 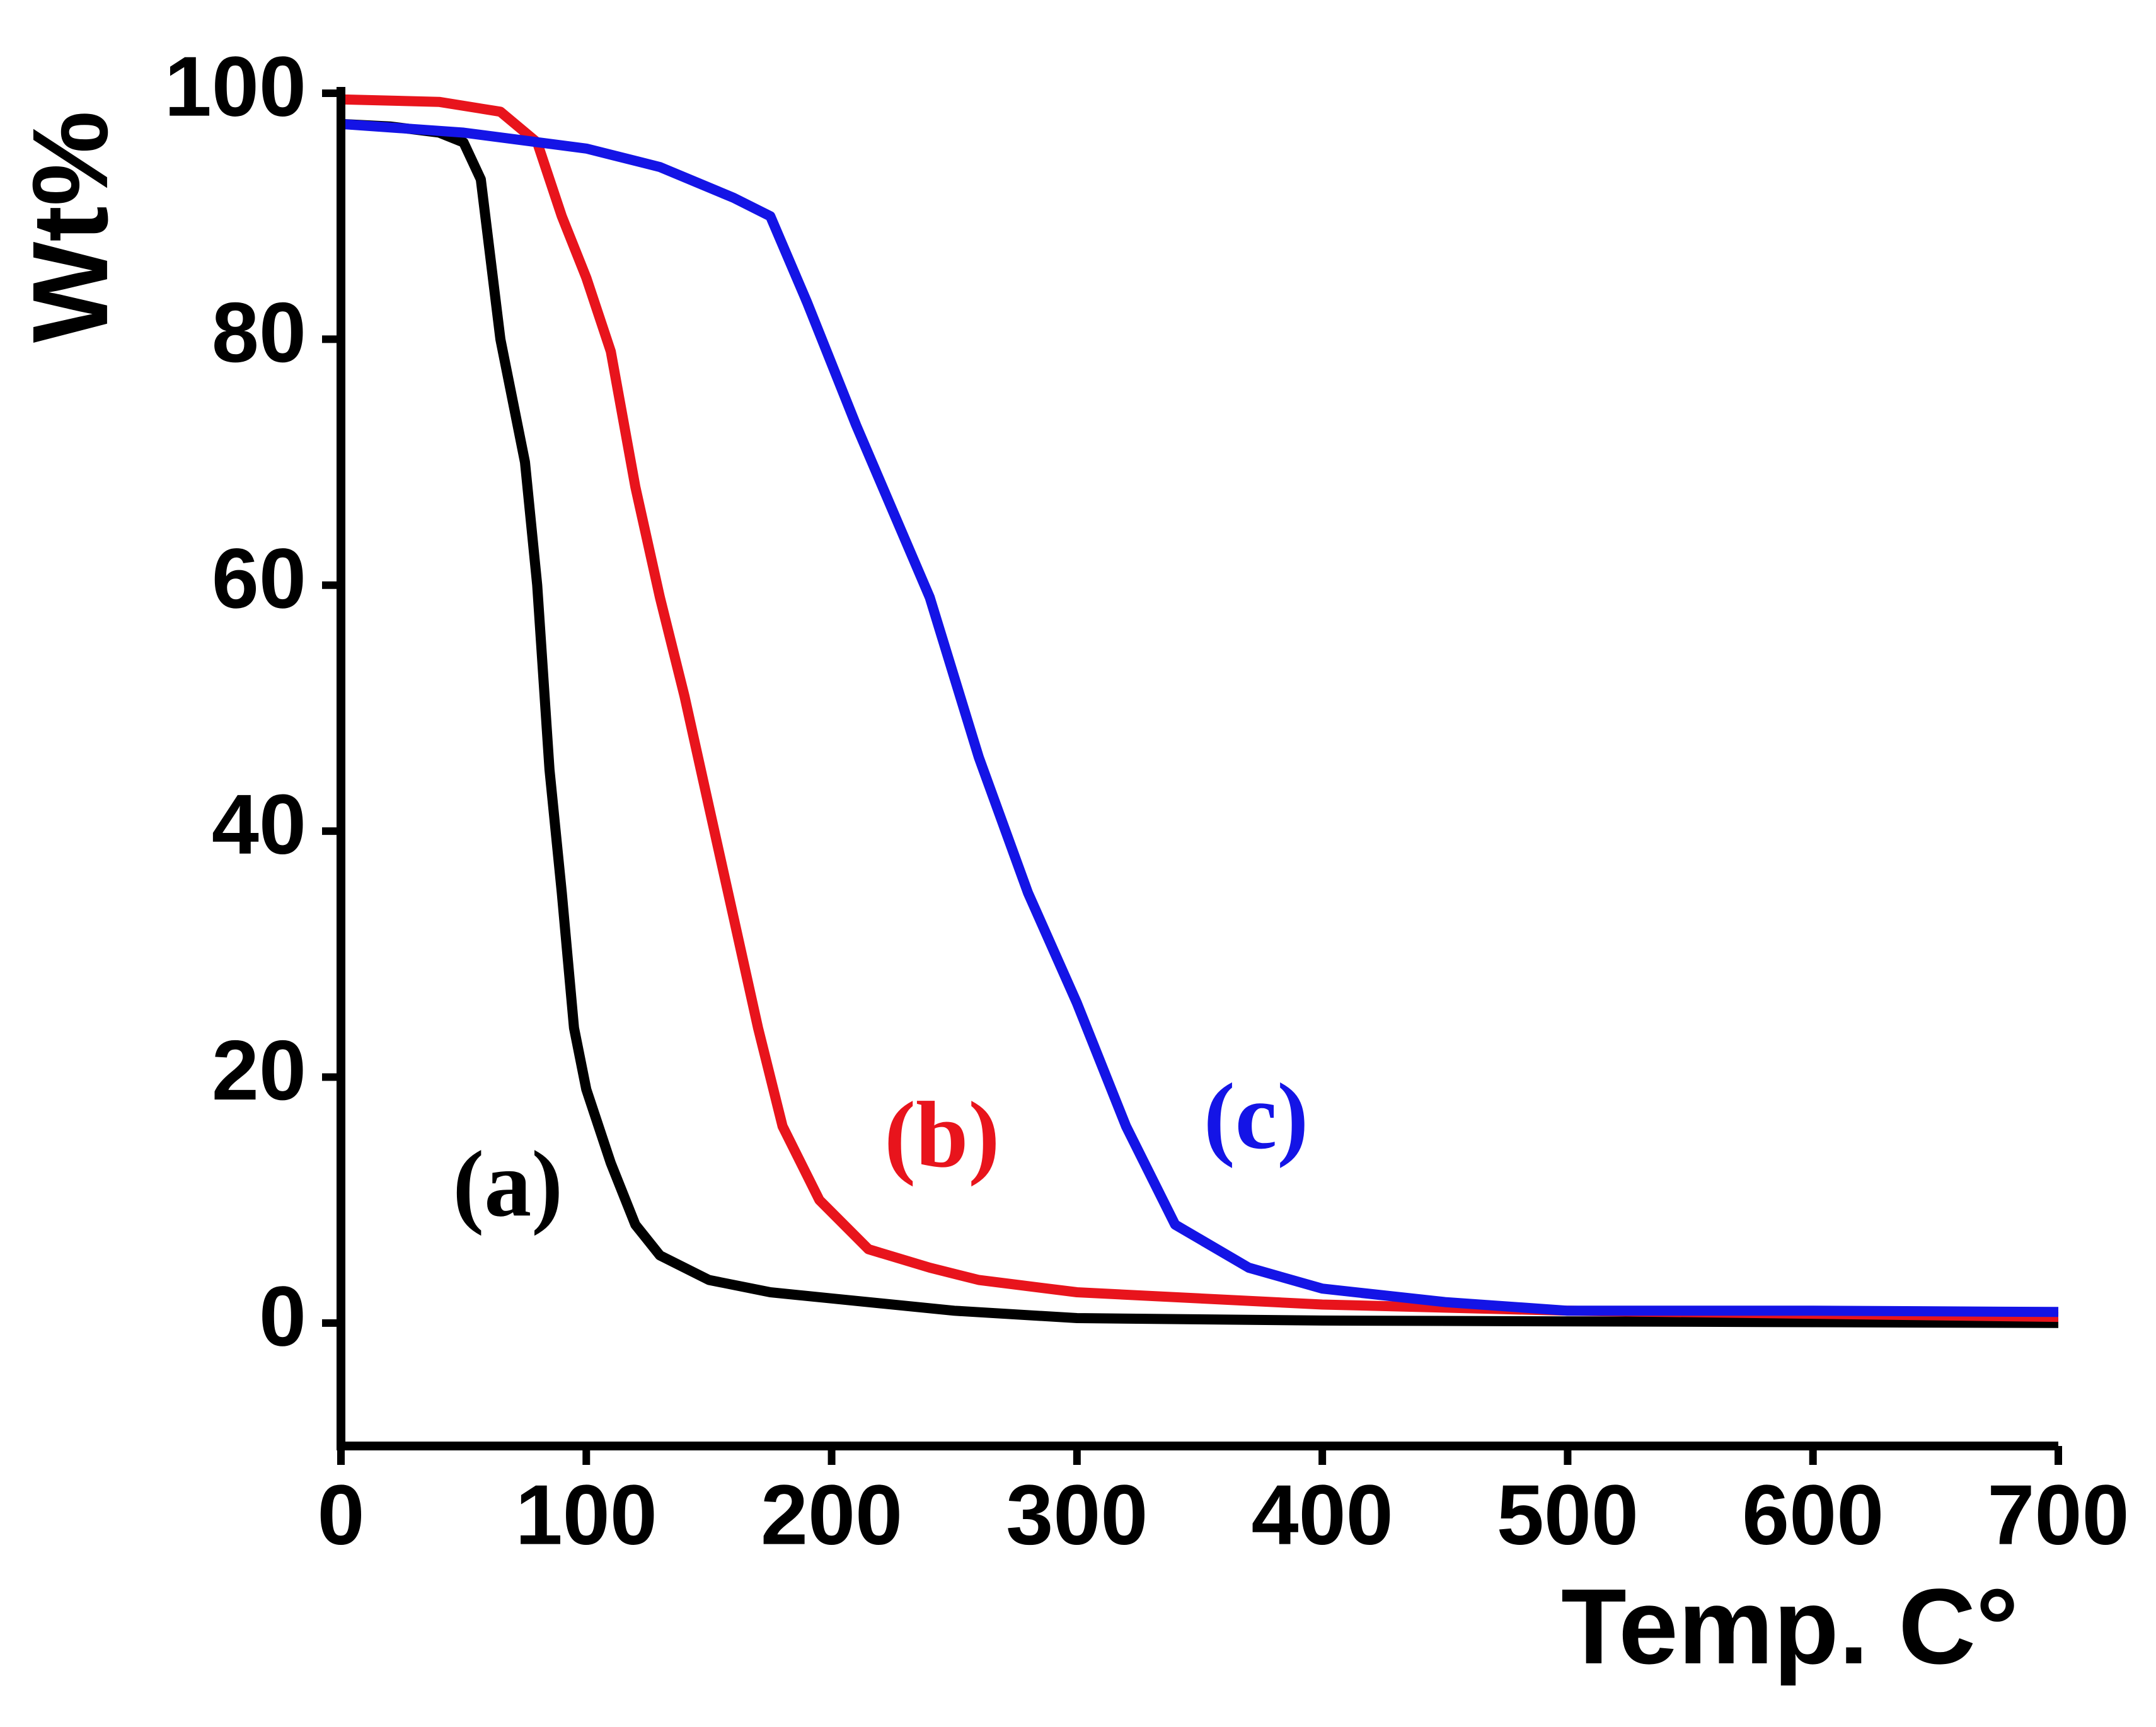 I want to click on y-axis-title: Wt%, so click(x=70, y=227).